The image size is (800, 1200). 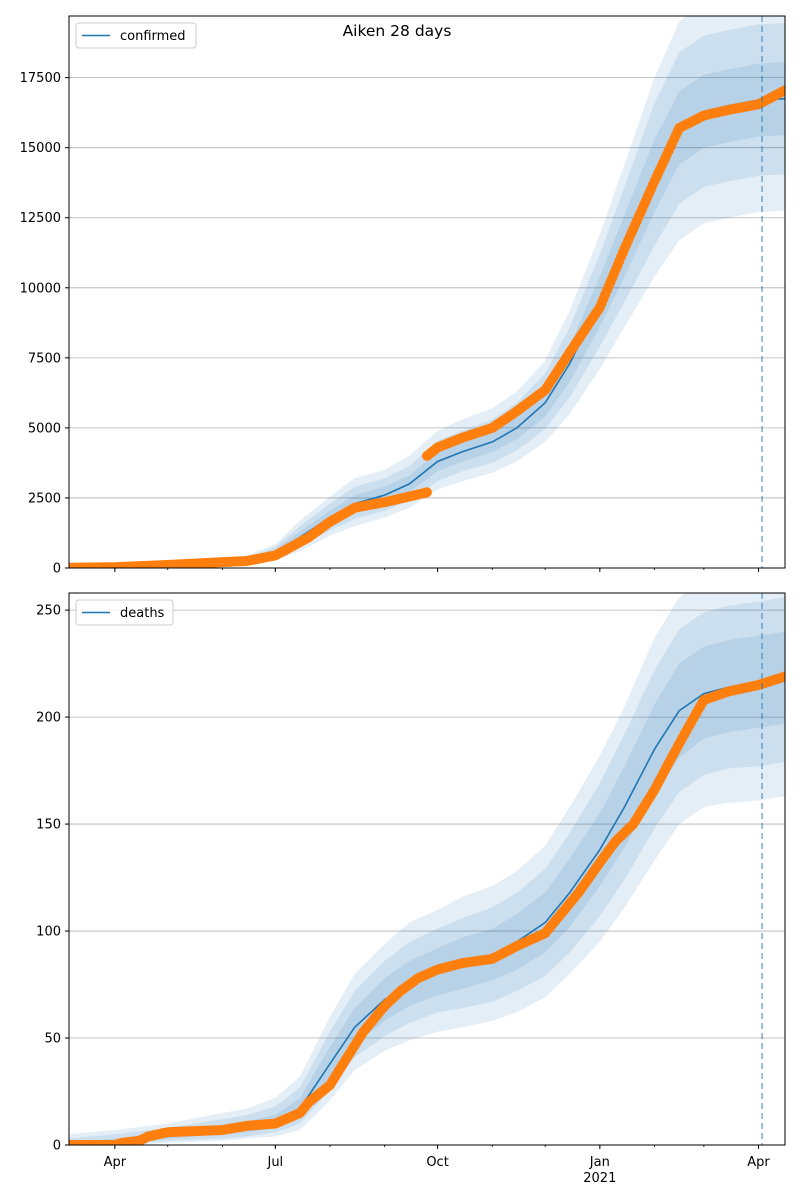 What do you see at coordinates (48, 611) in the screenshot?
I see `y-tick-label: 250` at bounding box center [48, 611].